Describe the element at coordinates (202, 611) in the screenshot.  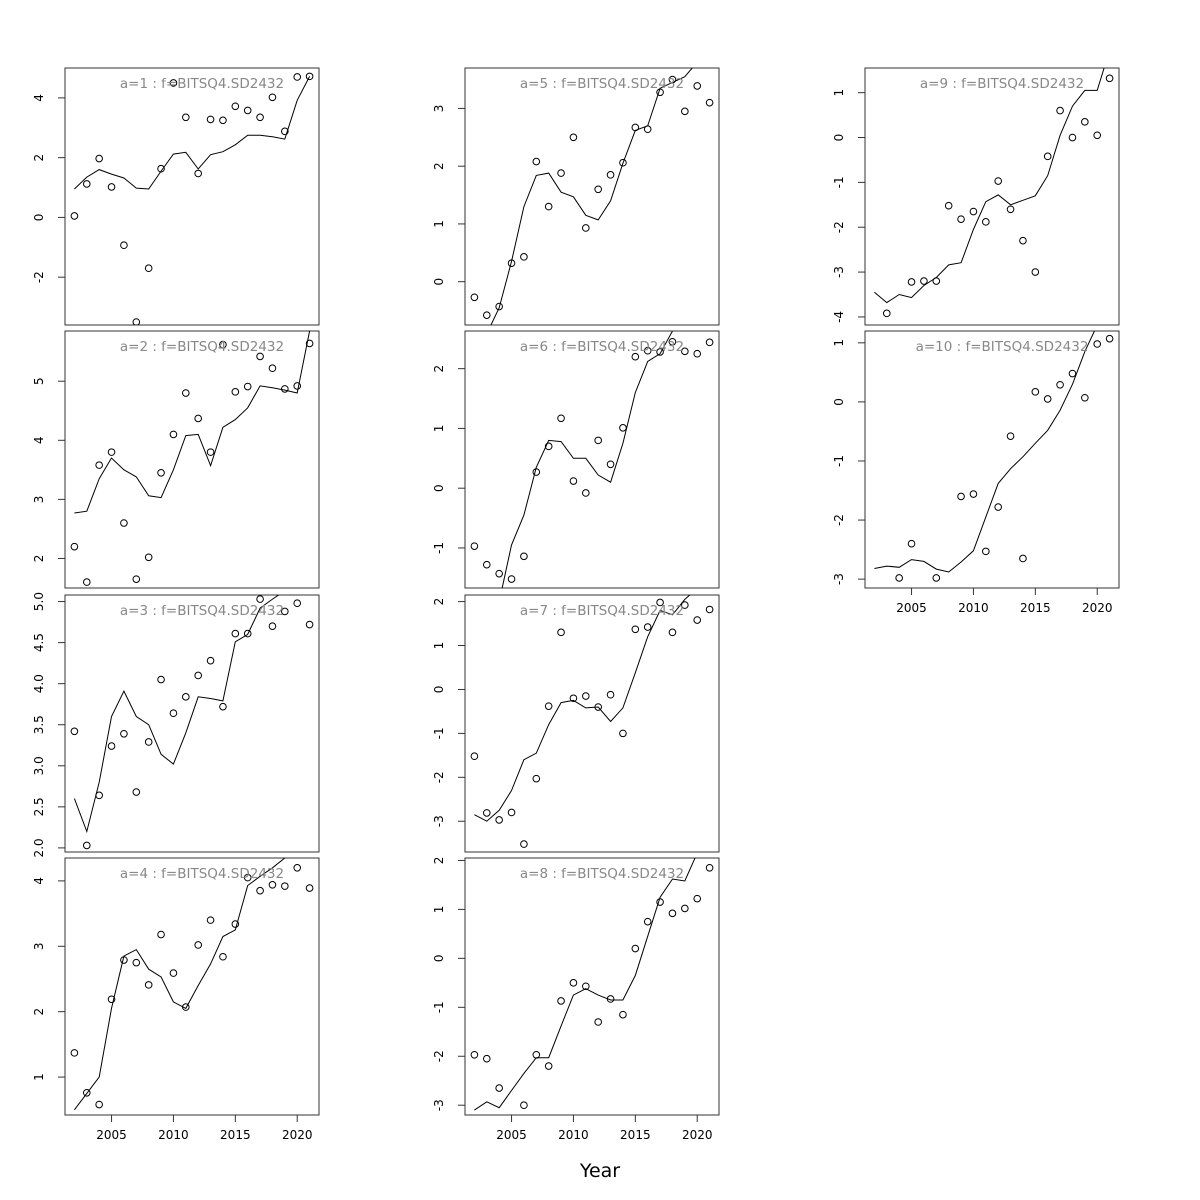
I see `panel-title: a=3 : f=BITSQ4.SD2432` at that location.